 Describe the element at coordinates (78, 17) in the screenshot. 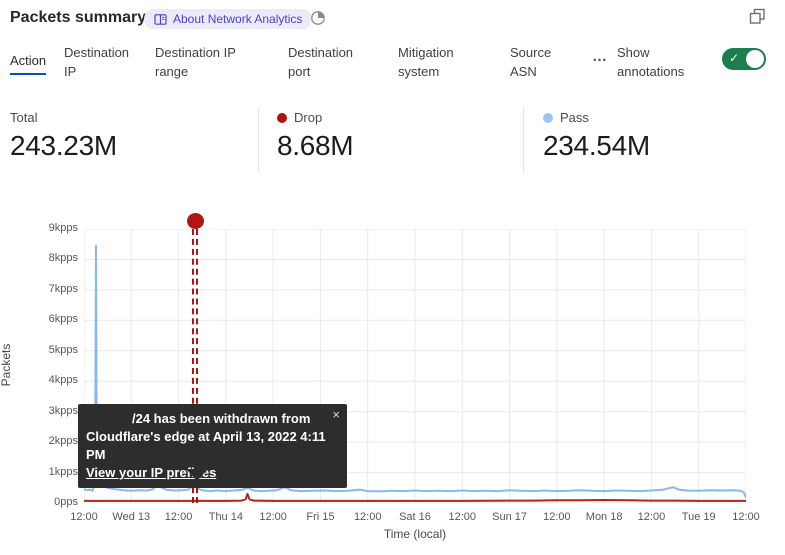

I see `page-title: Packets summary` at that location.